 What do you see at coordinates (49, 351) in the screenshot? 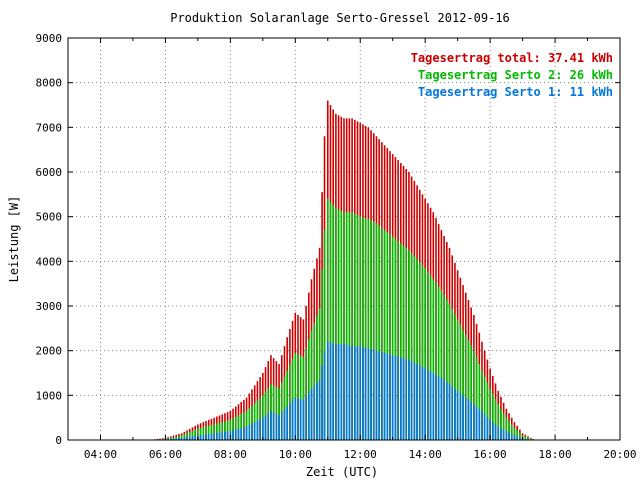
I see `y-tick-label: 2000` at bounding box center [49, 351].